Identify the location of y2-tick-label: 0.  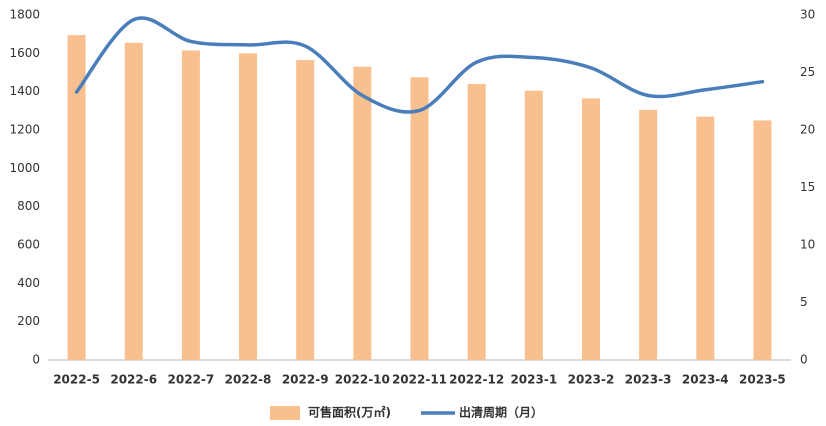
(804, 360).